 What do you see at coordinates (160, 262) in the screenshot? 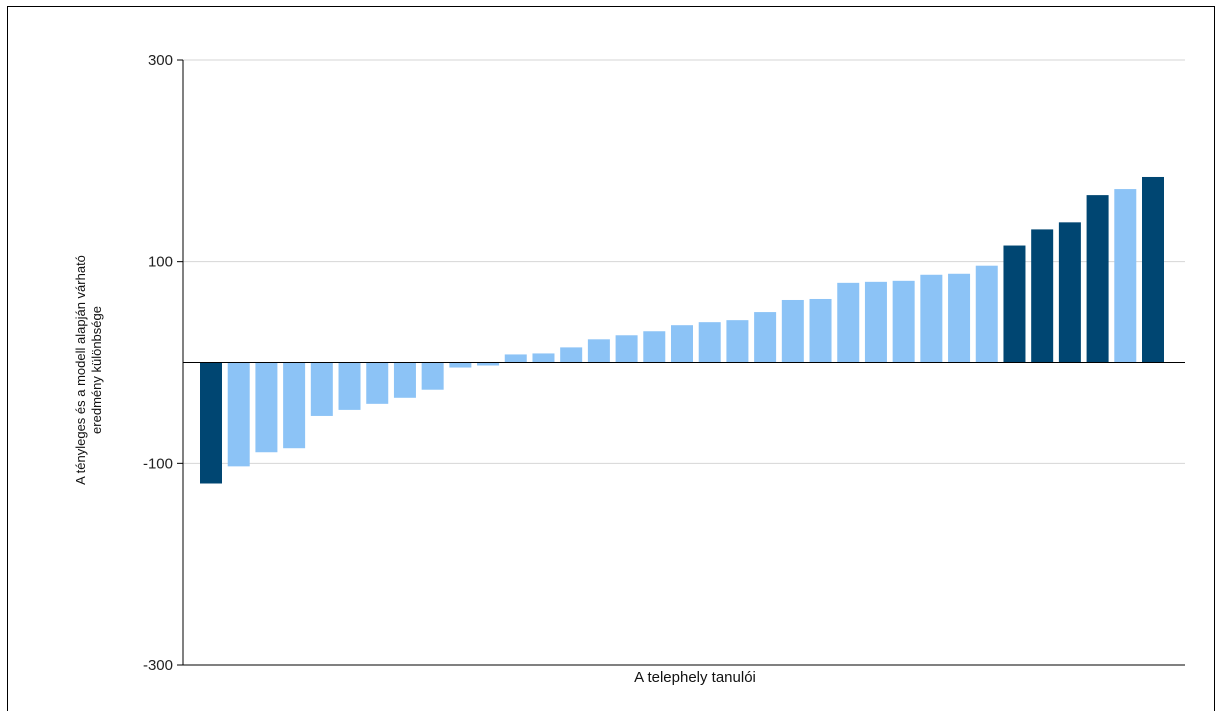
I see `y-tick-label: 100` at bounding box center [160, 262].